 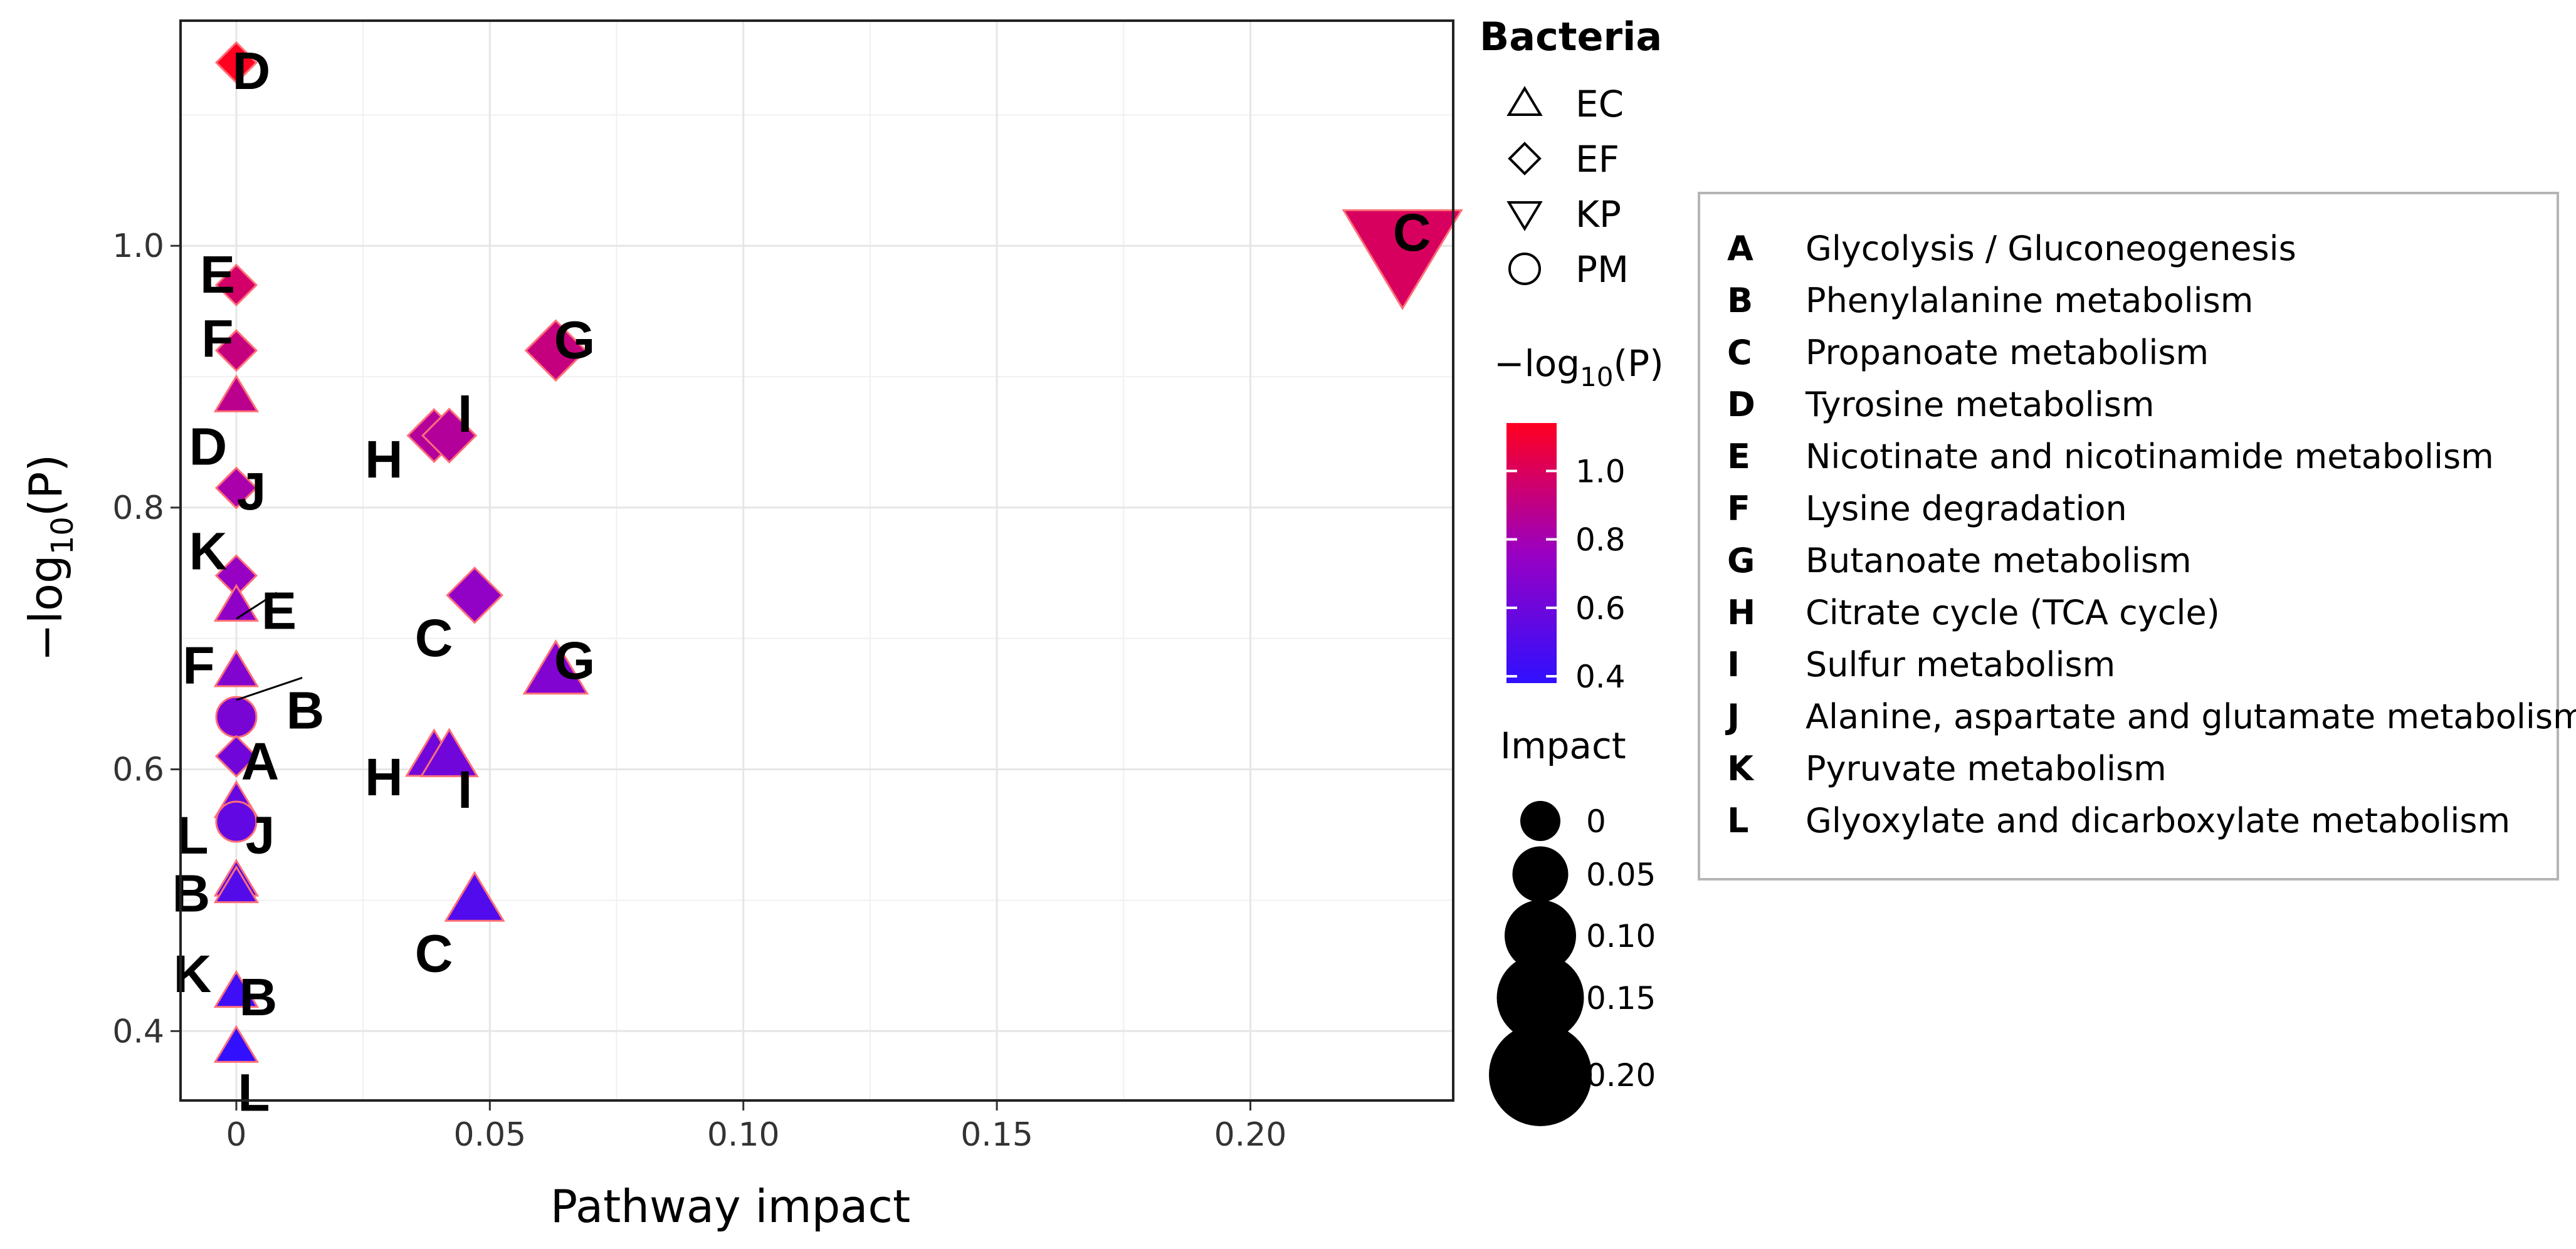 I want to click on point-EC-K, so click(x=236, y=884).